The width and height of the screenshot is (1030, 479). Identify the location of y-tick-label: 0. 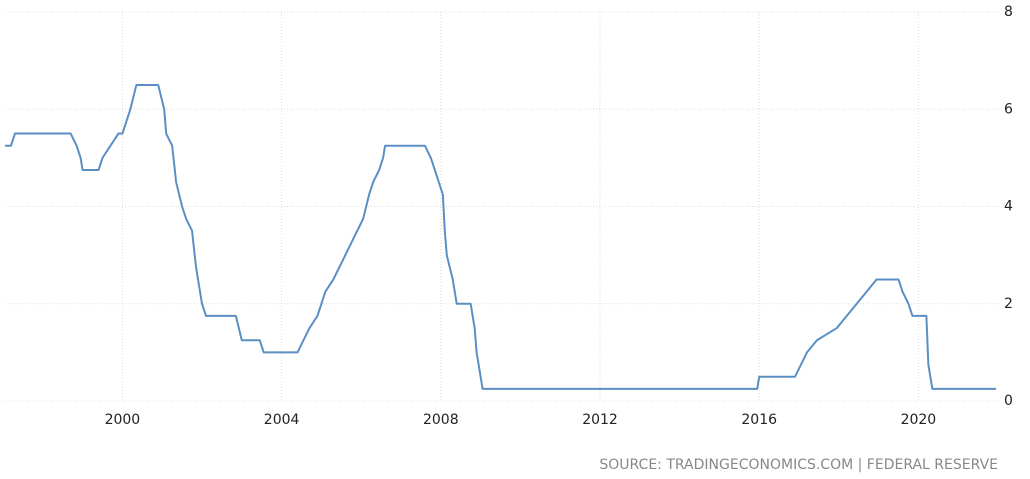
(1008, 401).